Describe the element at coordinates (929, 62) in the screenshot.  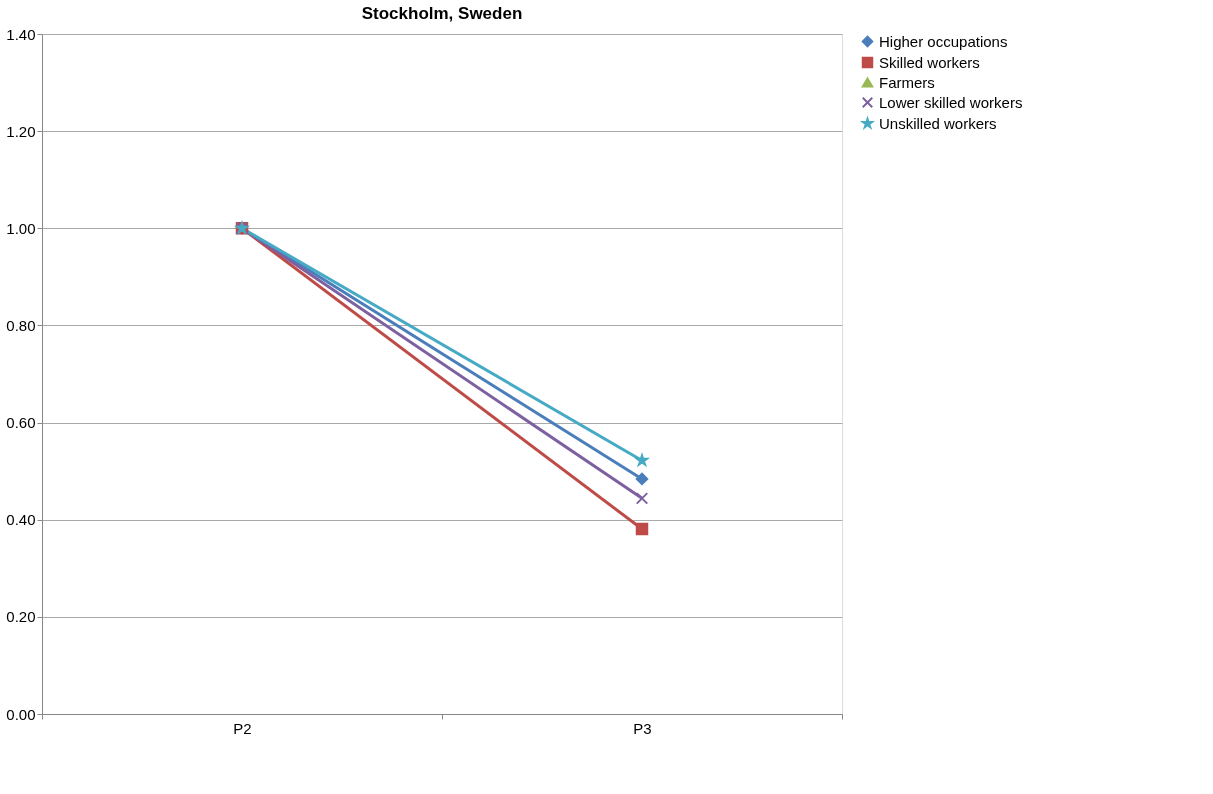
I see `legend-label: Skilled workers` at that location.